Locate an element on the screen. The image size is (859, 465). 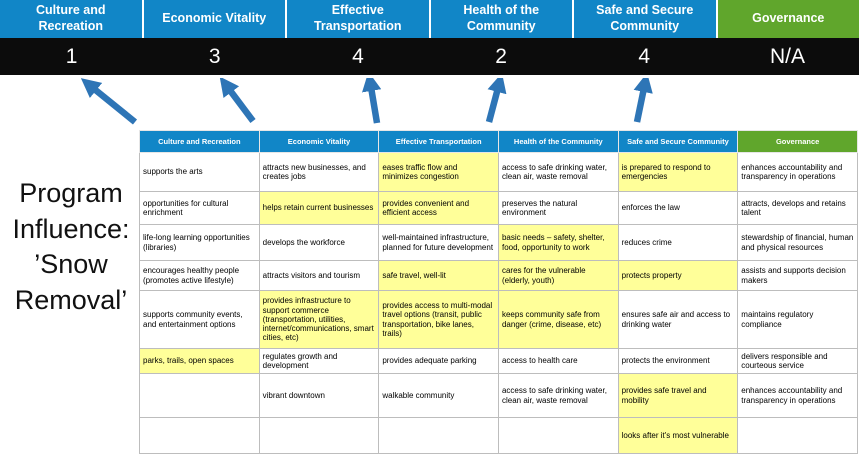
score-safe-and-secure-community: 4 is located at coordinates (644, 56).